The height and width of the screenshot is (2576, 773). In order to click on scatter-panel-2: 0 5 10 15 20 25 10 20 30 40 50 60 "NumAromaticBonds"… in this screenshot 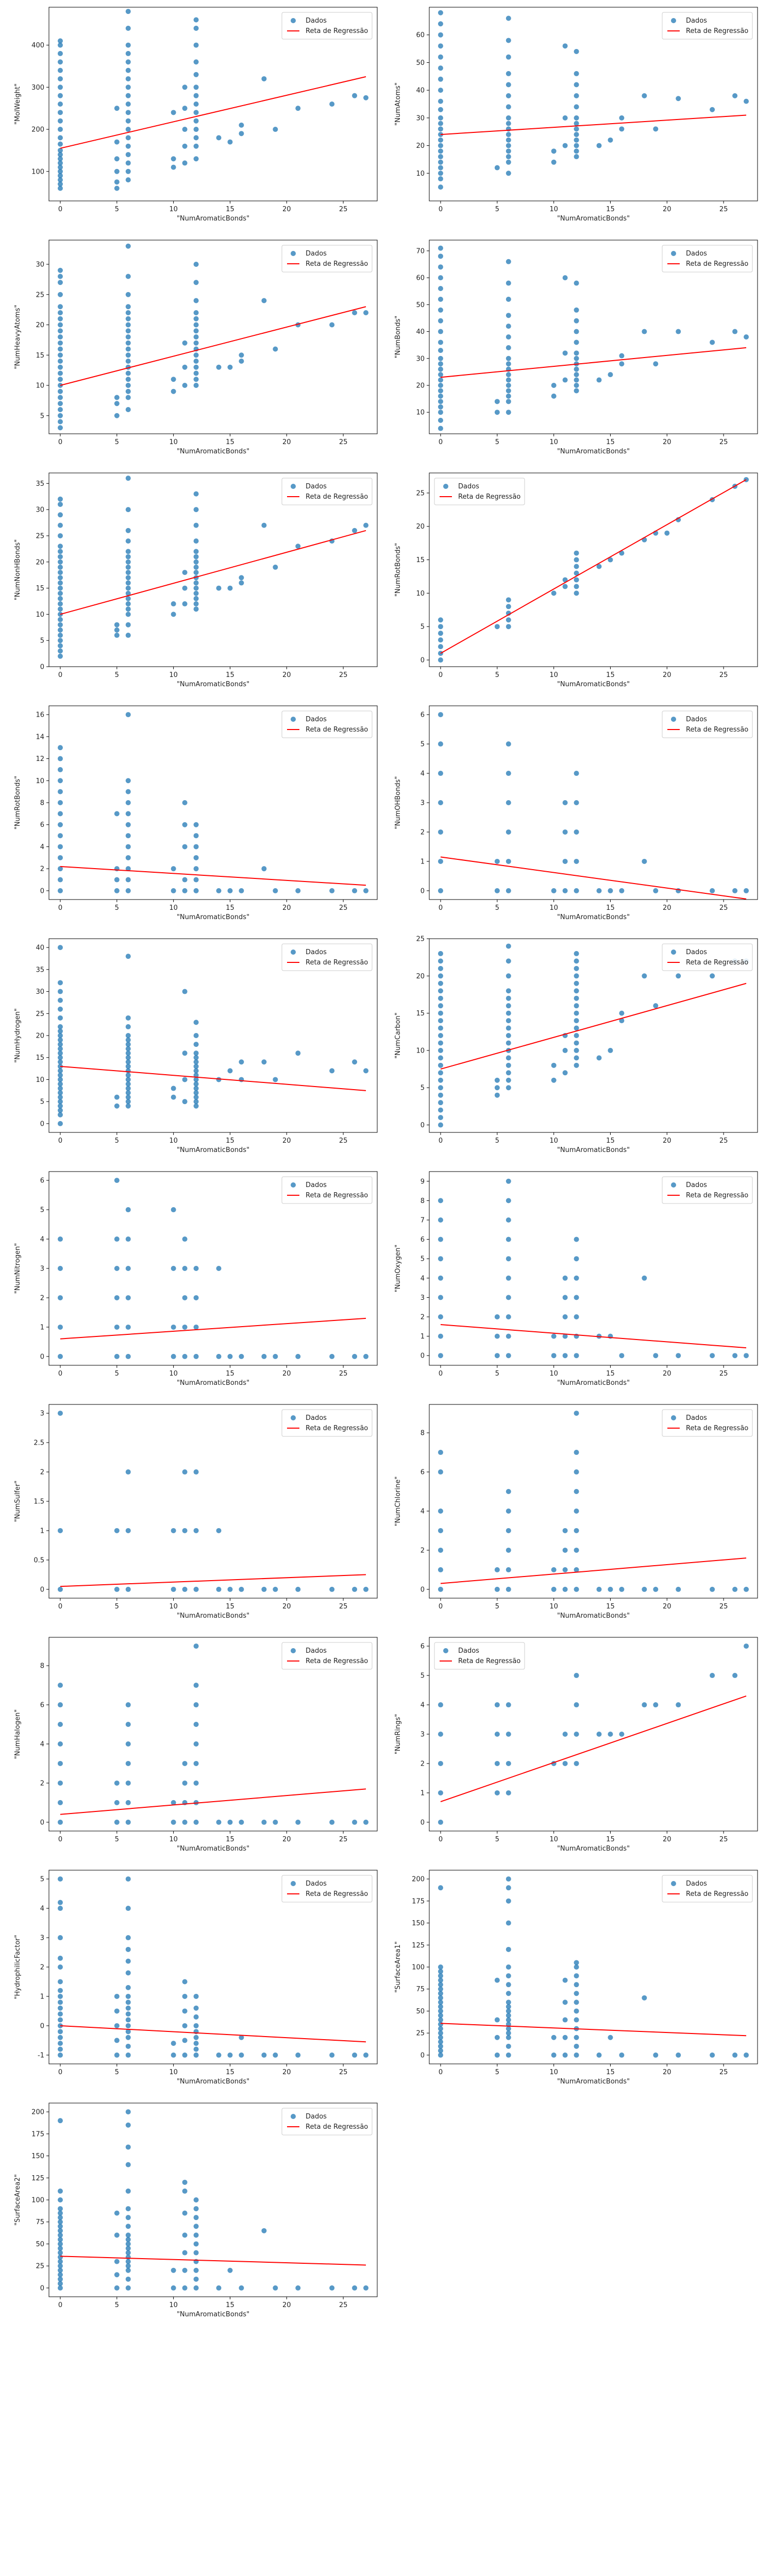, I will do `click(576, 122)`.